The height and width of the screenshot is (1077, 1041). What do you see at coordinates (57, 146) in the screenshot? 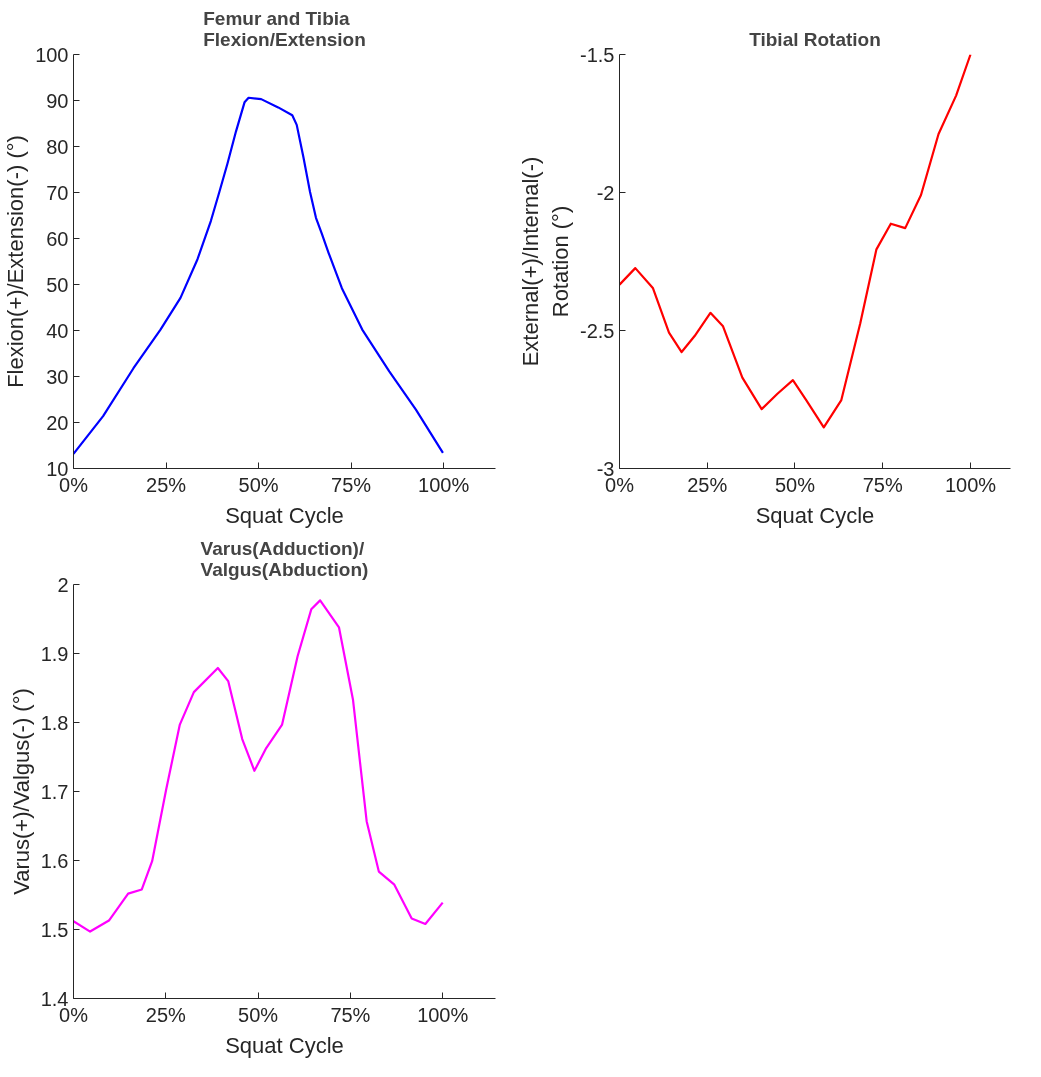
I see `y-tick-label: 80` at bounding box center [57, 146].